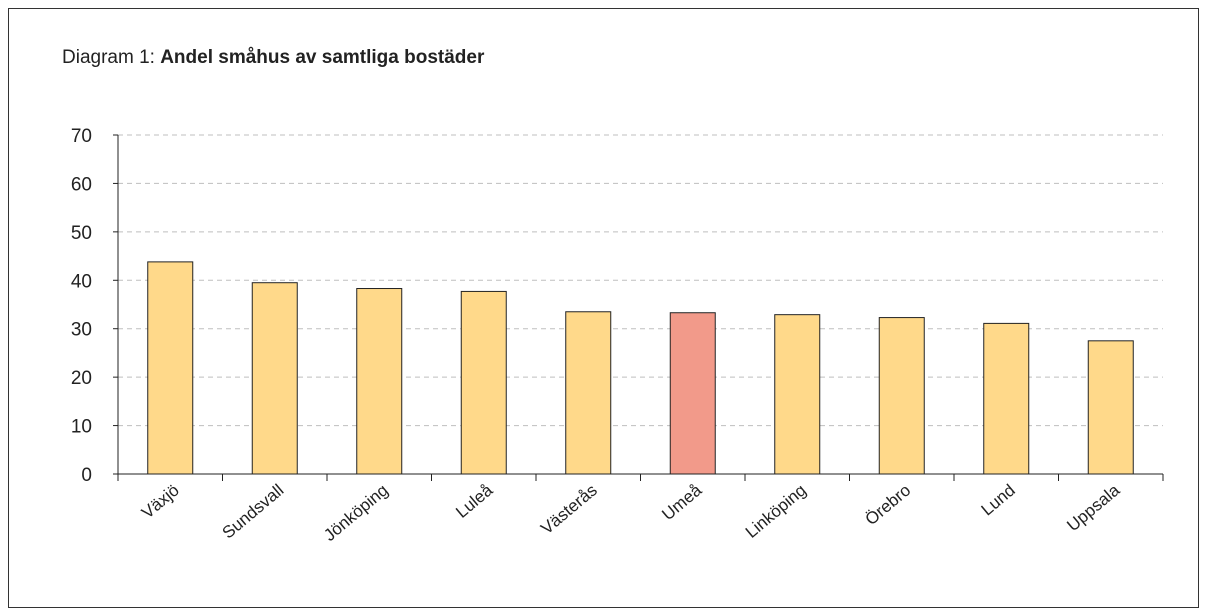  What do you see at coordinates (111, 57) in the screenshot?
I see `chart-title-prefix: Diagram 1:` at bounding box center [111, 57].